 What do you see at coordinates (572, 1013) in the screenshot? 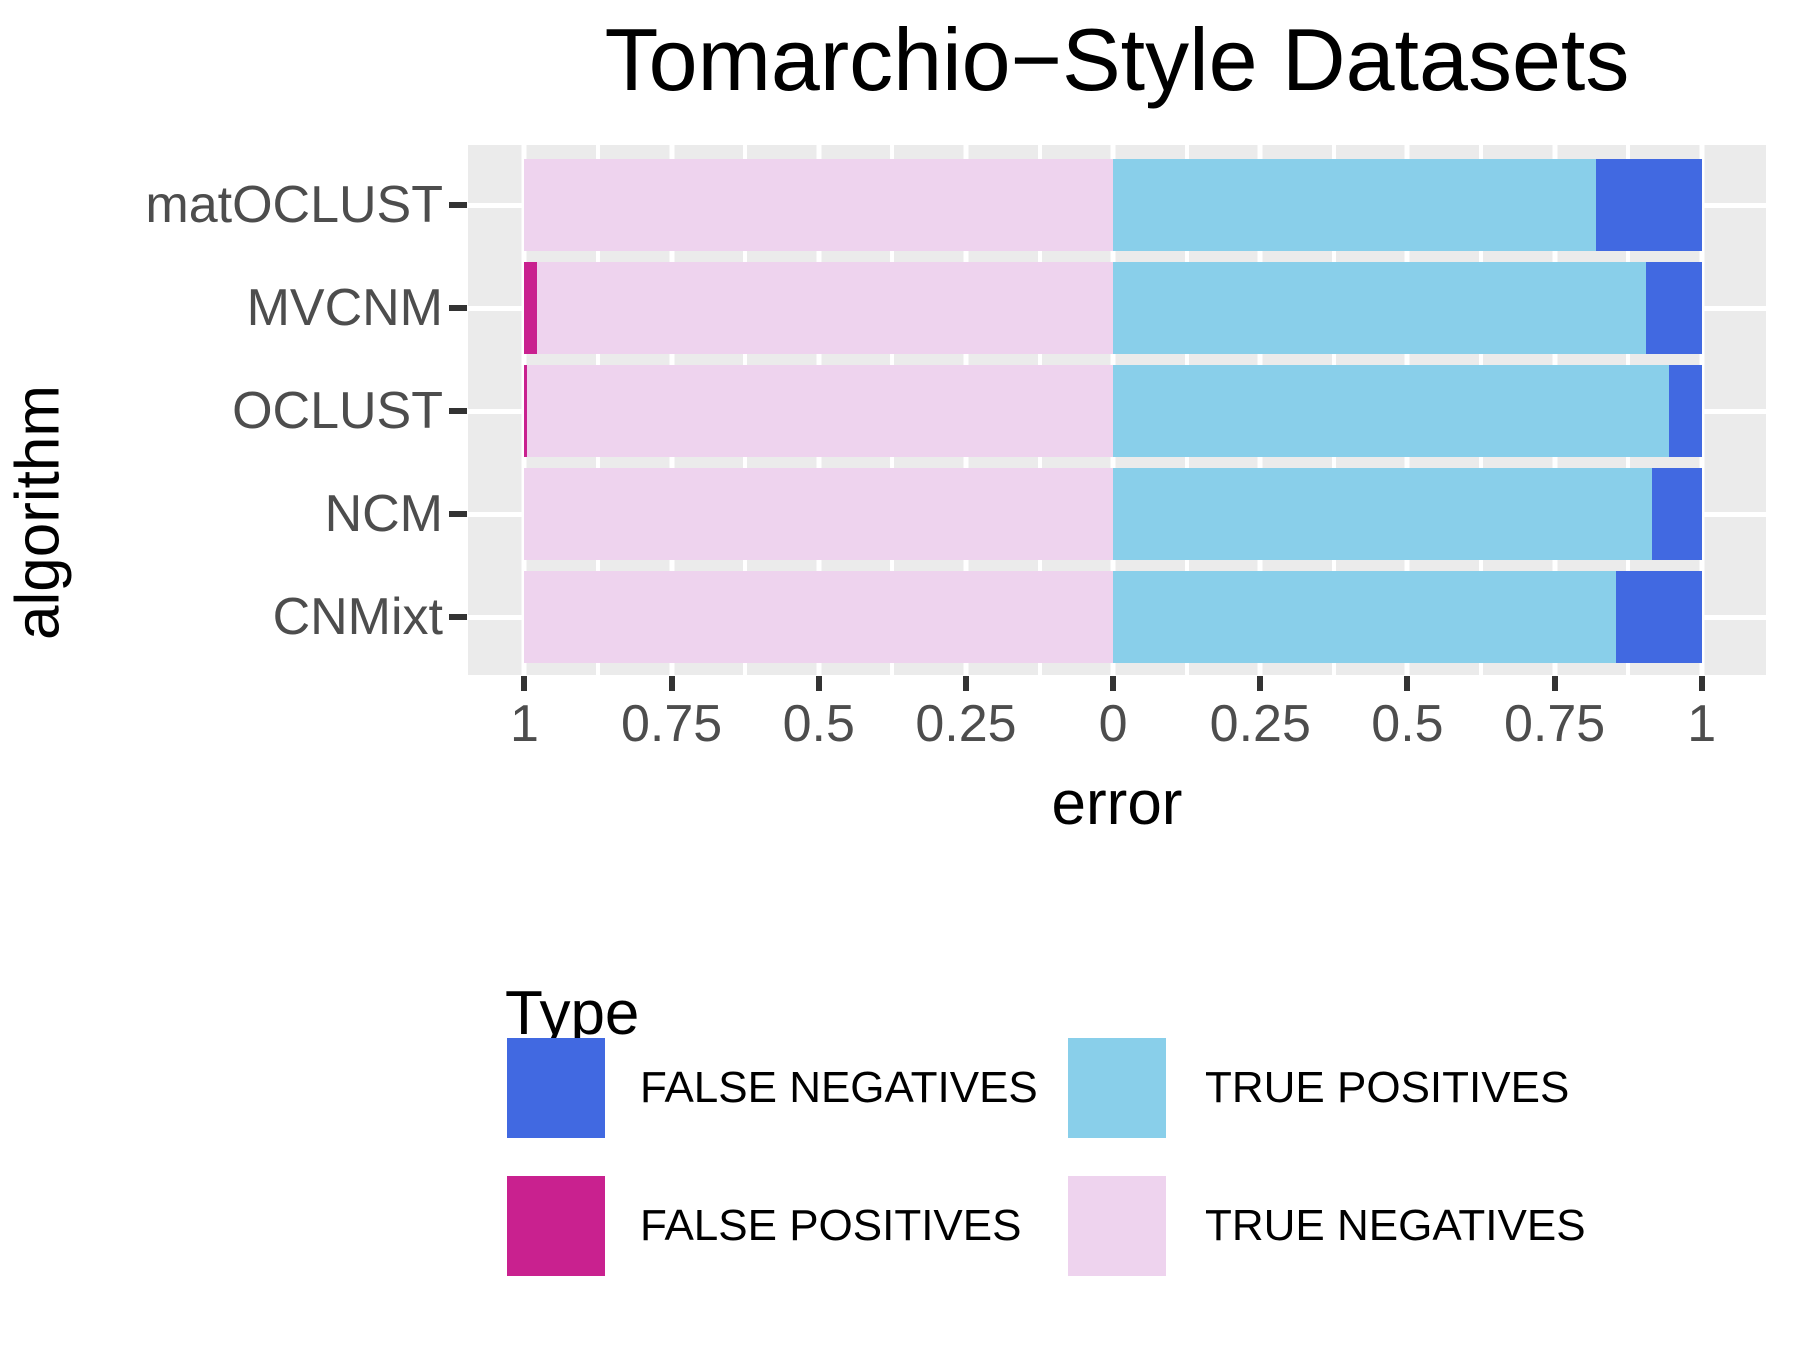
I see `legend-title: Type` at bounding box center [572, 1013].